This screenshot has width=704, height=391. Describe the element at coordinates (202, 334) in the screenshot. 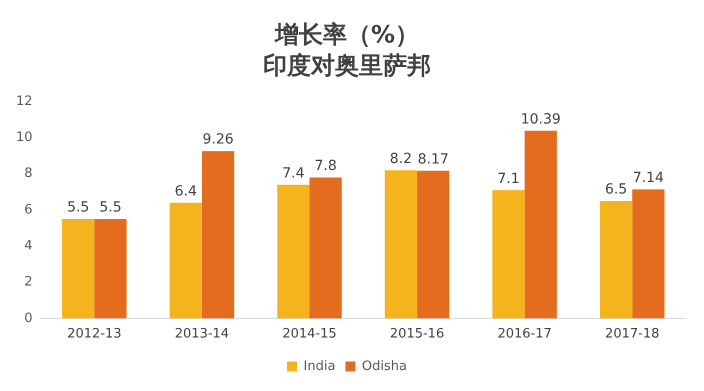

I see `x-tick-label: 2013-14` at that location.